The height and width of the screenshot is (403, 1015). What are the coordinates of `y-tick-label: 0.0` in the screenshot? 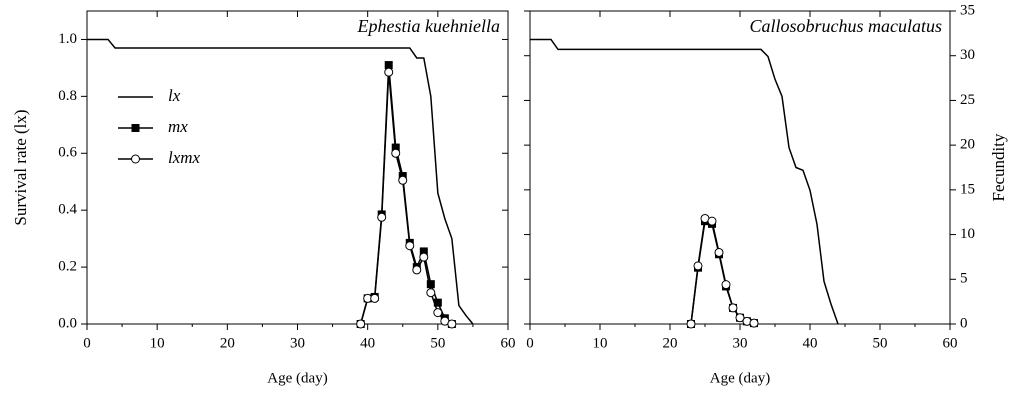 It's located at (67, 323).